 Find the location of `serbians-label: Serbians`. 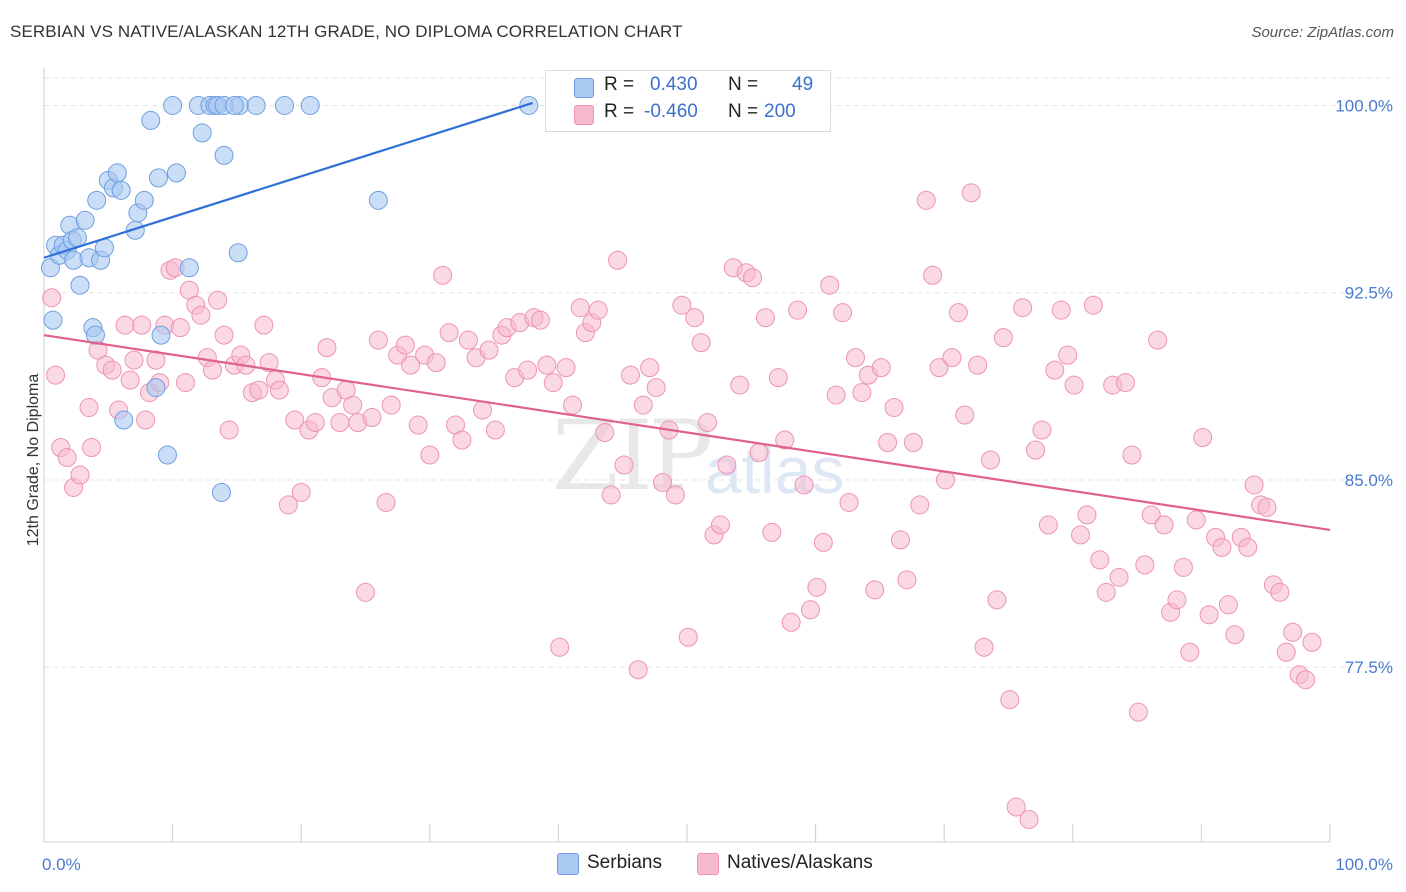

serbians-label: Serbians is located at coordinates (624, 862).